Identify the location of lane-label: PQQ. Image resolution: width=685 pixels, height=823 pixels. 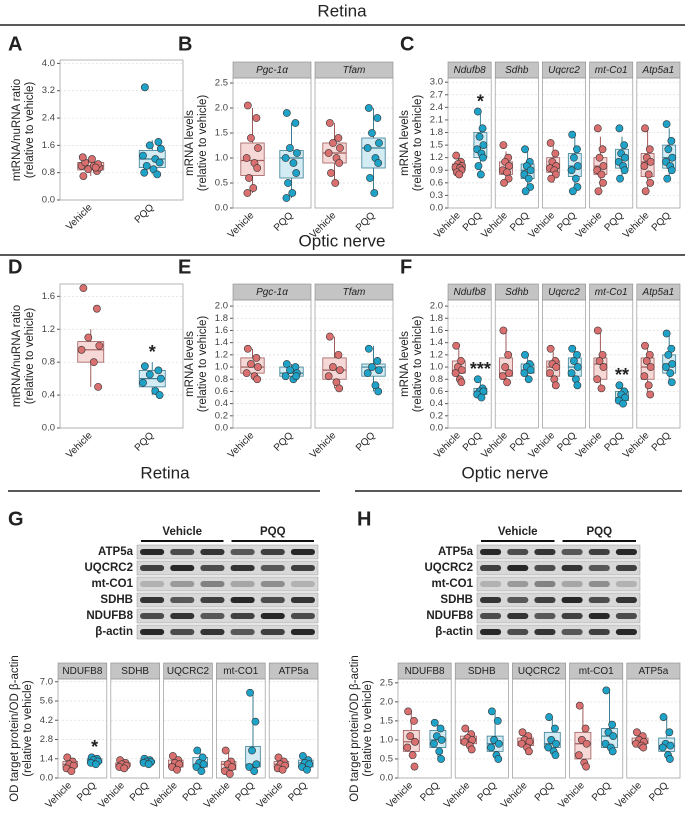
(599, 532).